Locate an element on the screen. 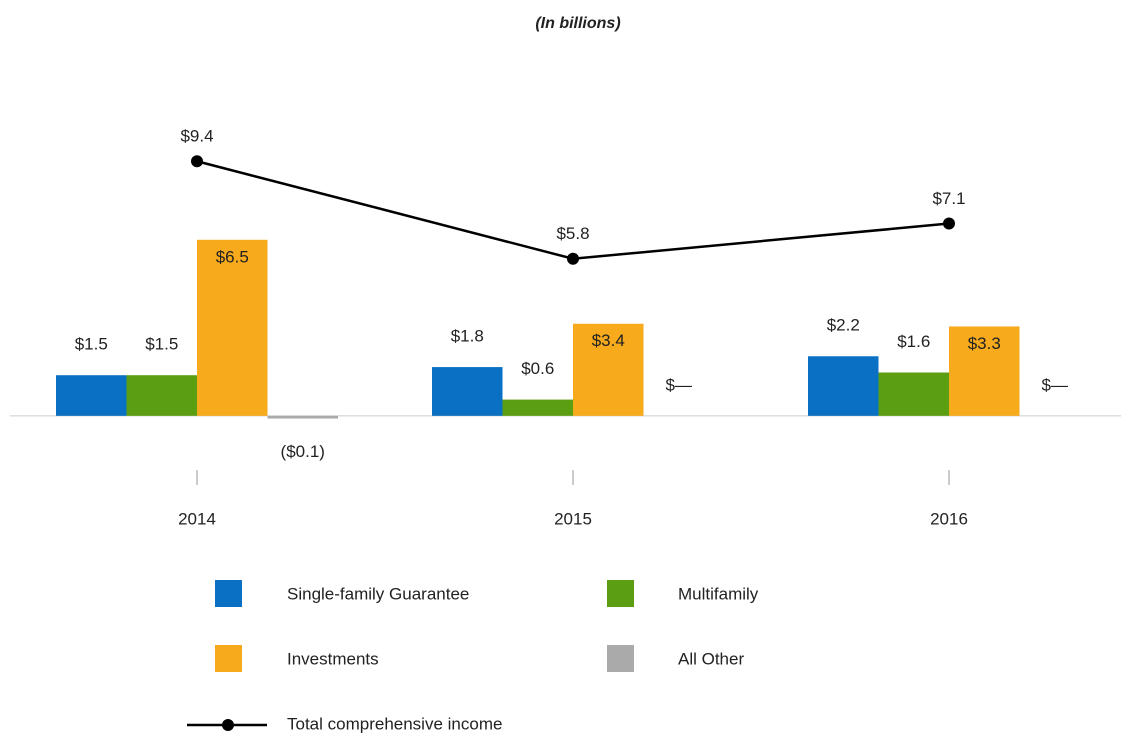  line-value-label: $7.1 is located at coordinates (948, 198).